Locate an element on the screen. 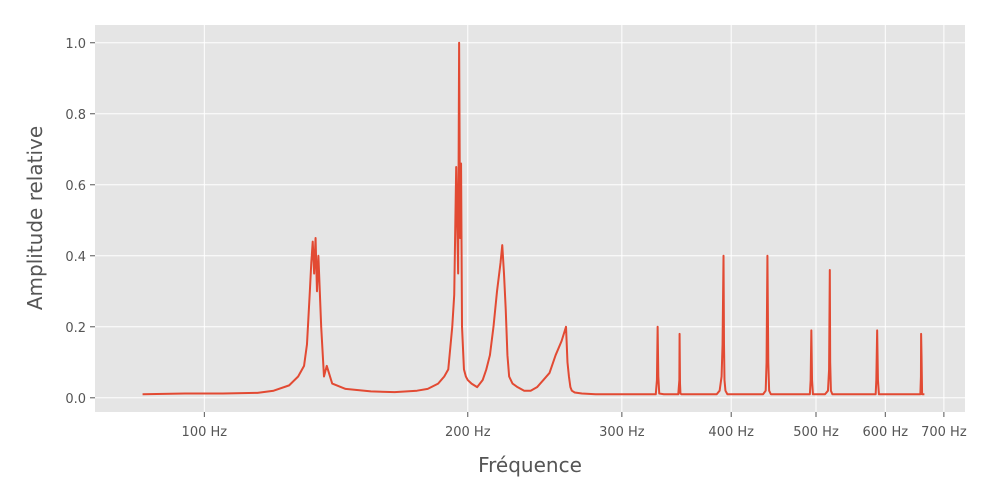 The height and width of the screenshot is (500, 1000). y-tick-label: 0.8 is located at coordinates (75, 115).